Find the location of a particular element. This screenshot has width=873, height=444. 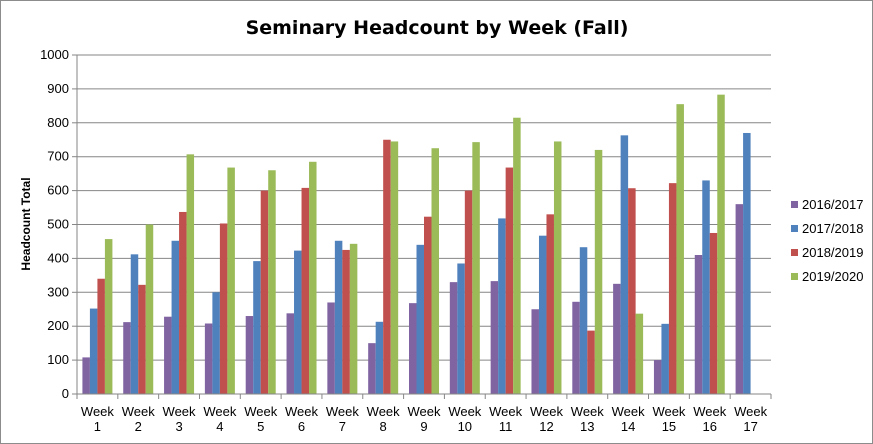

x-tick-label: Week 3 is located at coordinates (179, 419).